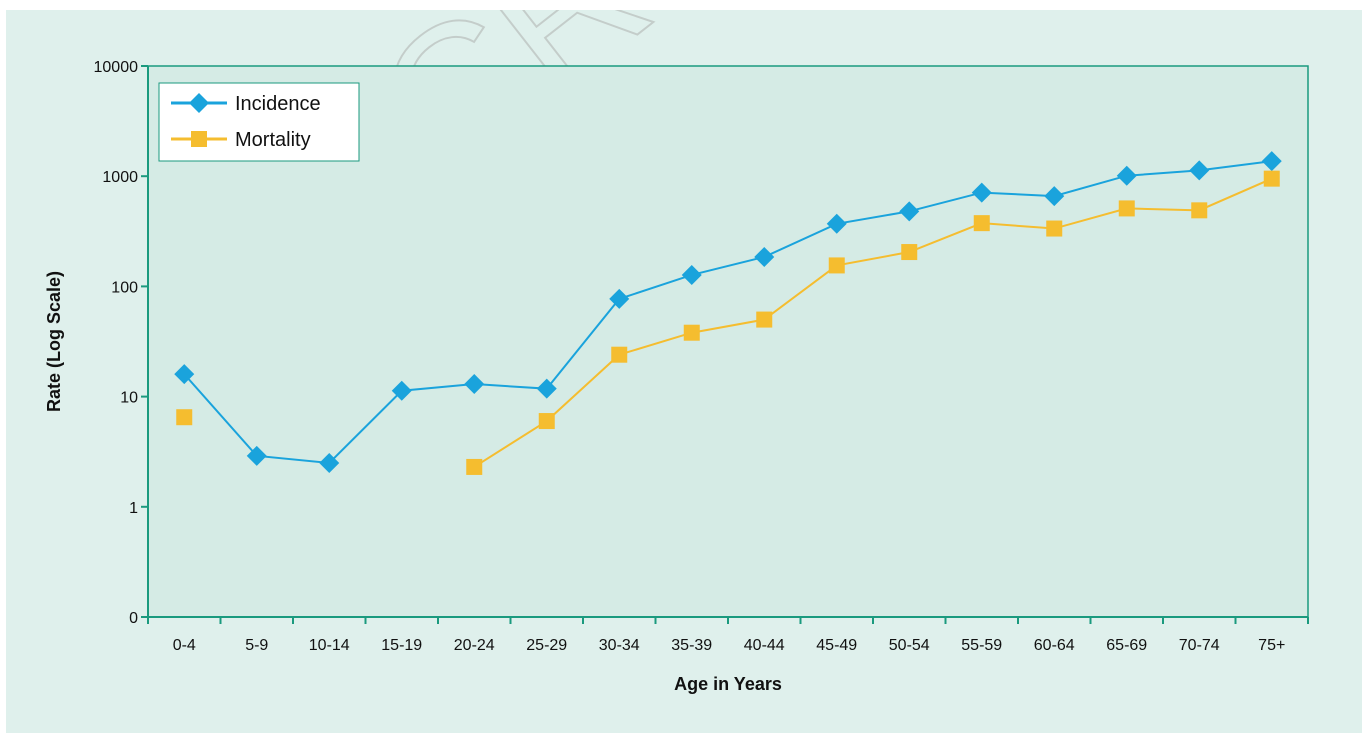 The height and width of the screenshot is (743, 1368). Describe the element at coordinates (273, 140) in the screenshot. I see `legend-label: Mortality` at that location.